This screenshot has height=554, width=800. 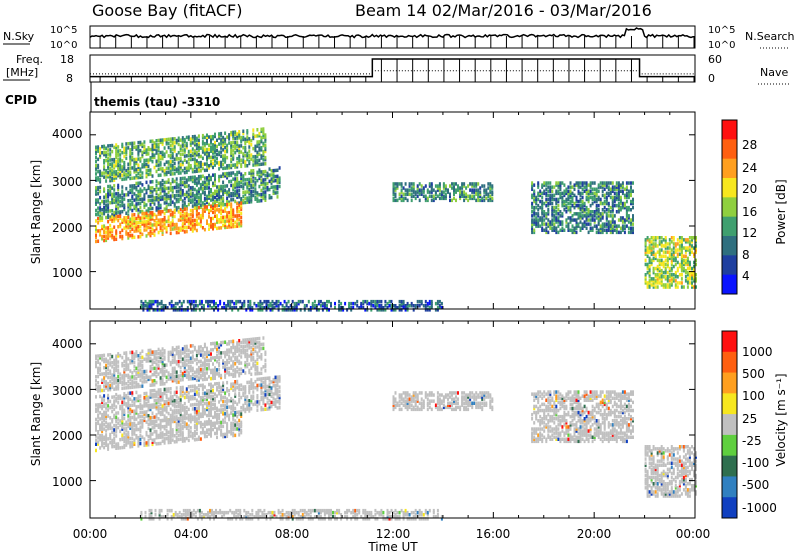 I want to click on range-cell-2023, so click(x=223, y=221).